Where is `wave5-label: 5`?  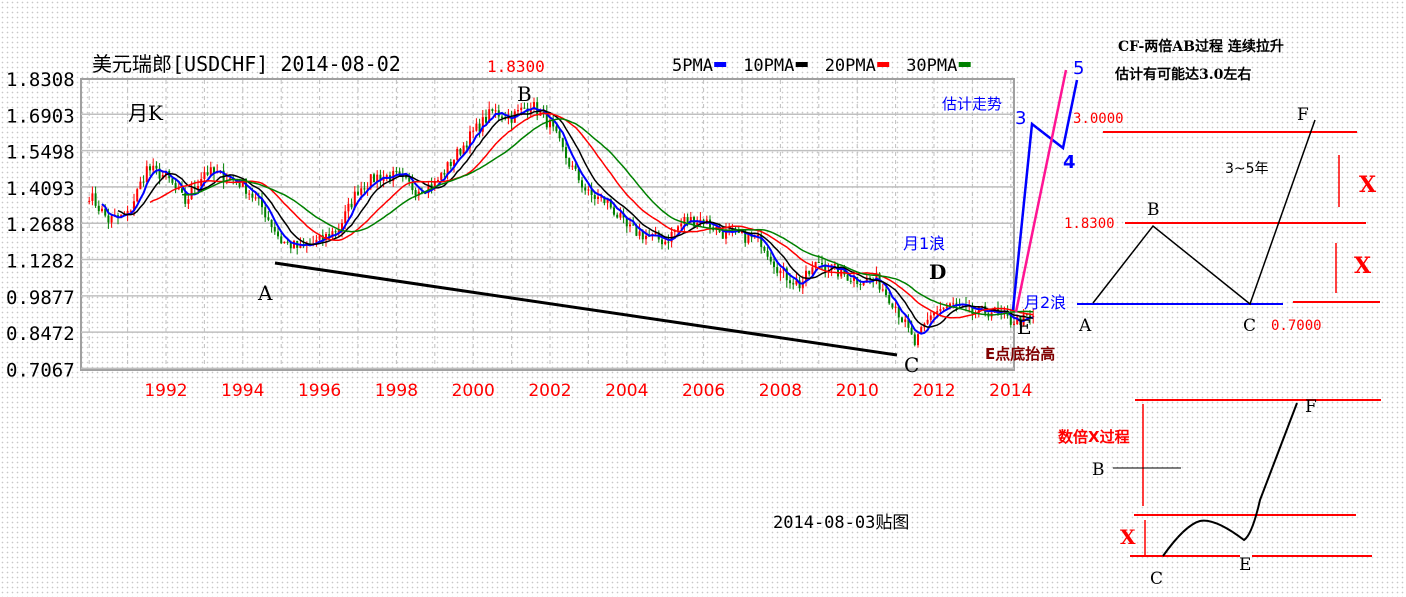 wave5-label: 5 is located at coordinates (1078, 68).